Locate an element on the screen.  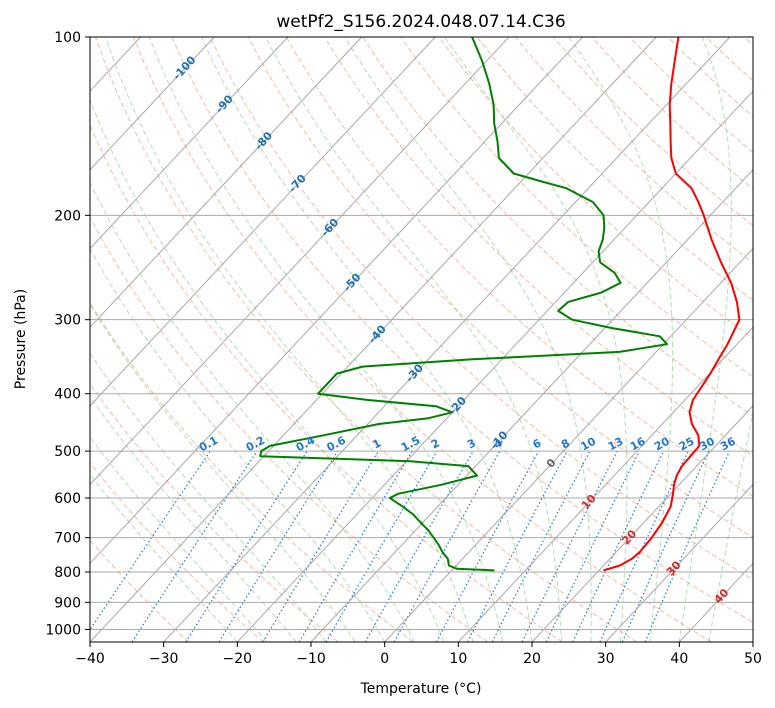
x-tick-label: 50 is located at coordinates (753, 659).